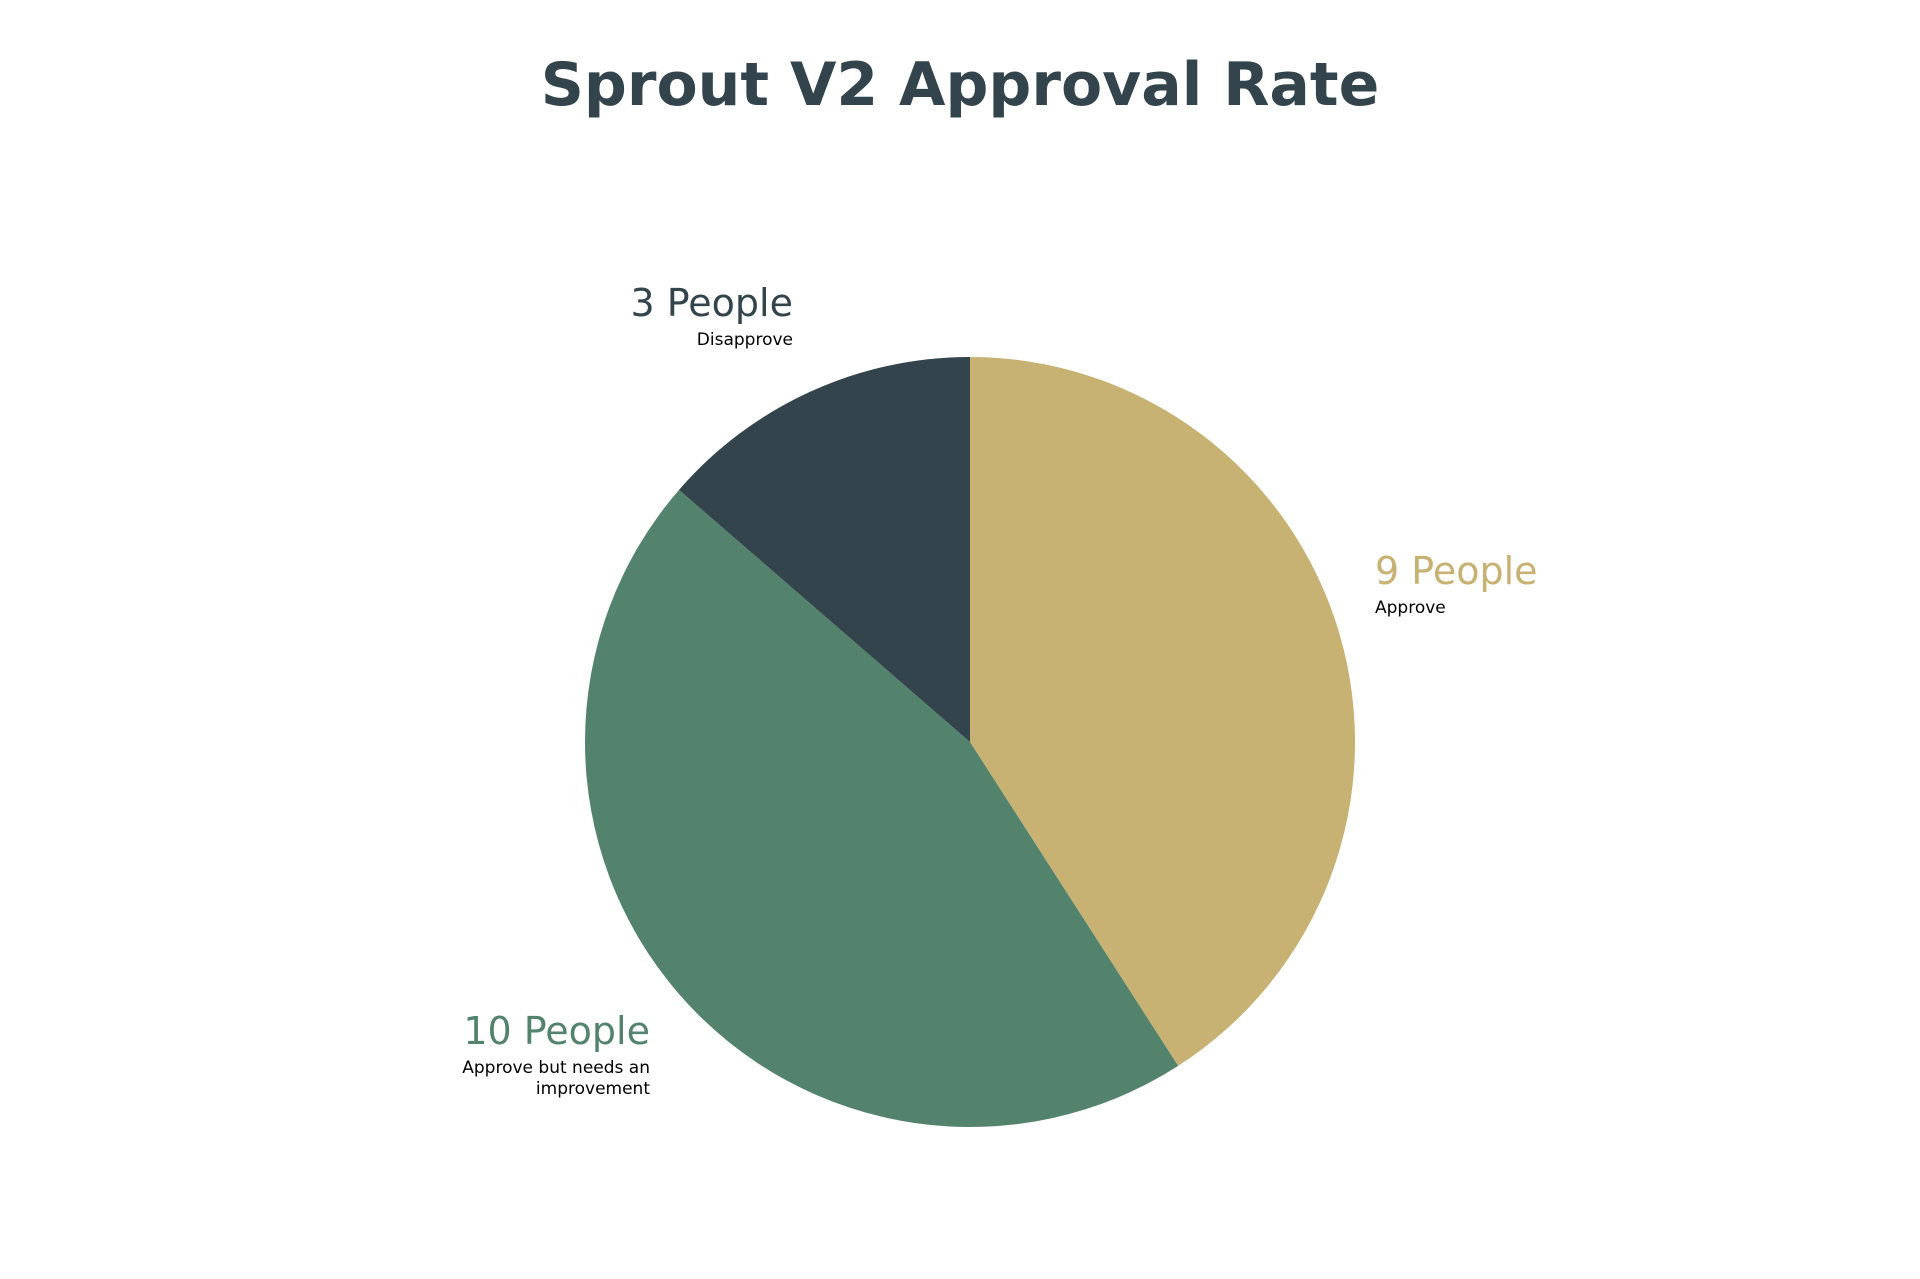 Image resolution: width=1920 pixels, height=1279 pixels. Describe the element at coordinates (1456, 571) in the screenshot. I see `value-label: 9 People` at that location.